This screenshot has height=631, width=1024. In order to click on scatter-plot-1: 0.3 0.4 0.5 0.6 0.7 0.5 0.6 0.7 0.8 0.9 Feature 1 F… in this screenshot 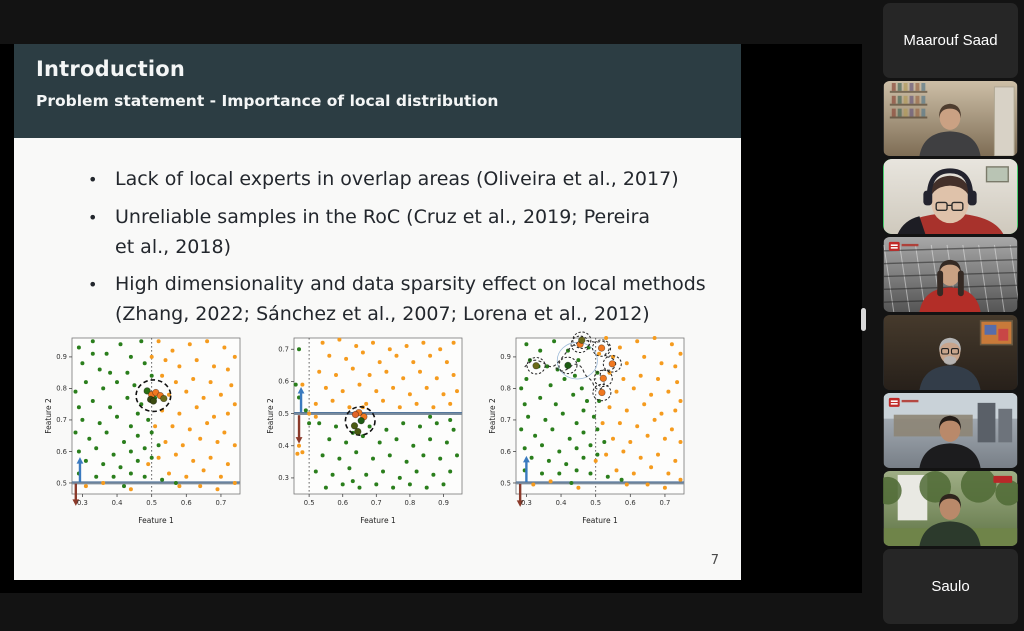, I will do `click(142, 431)`.